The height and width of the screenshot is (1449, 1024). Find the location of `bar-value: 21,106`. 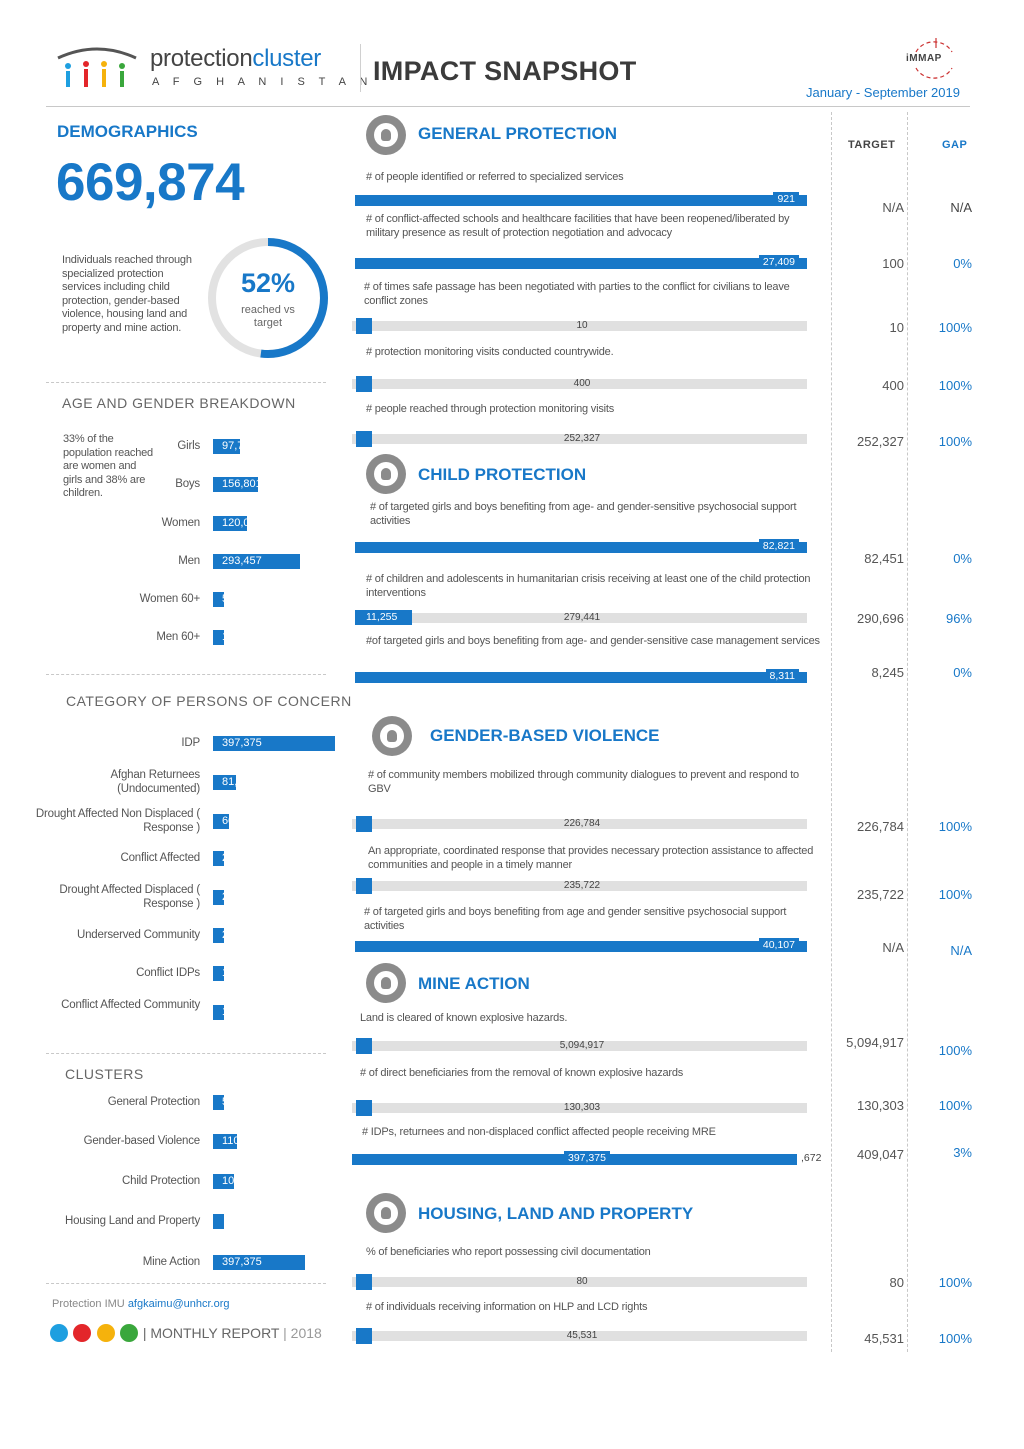

bar-value: 21,106 is located at coordinates (233, 935).